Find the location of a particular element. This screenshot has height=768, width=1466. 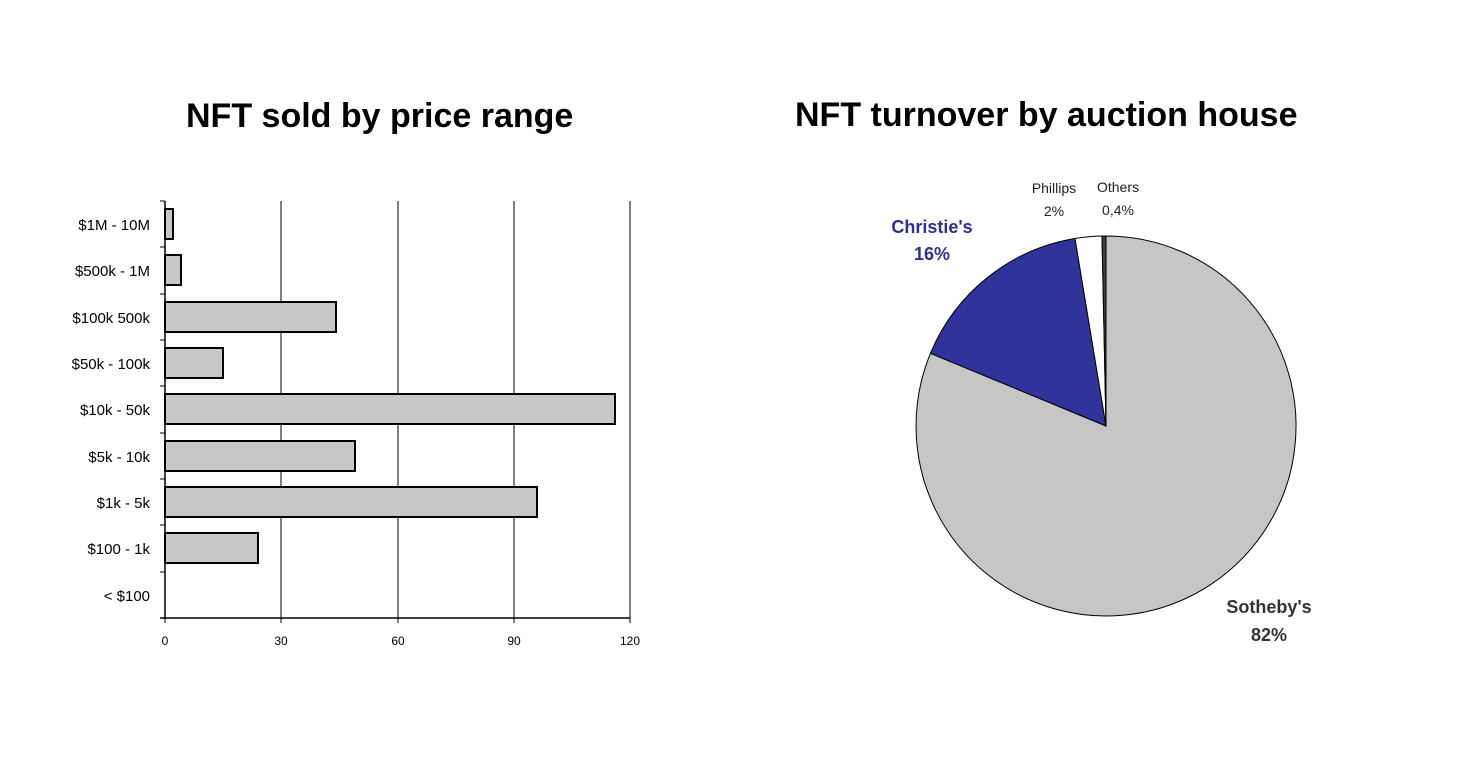

category-label: $1k - 5k is located at coordinates (124, 503).